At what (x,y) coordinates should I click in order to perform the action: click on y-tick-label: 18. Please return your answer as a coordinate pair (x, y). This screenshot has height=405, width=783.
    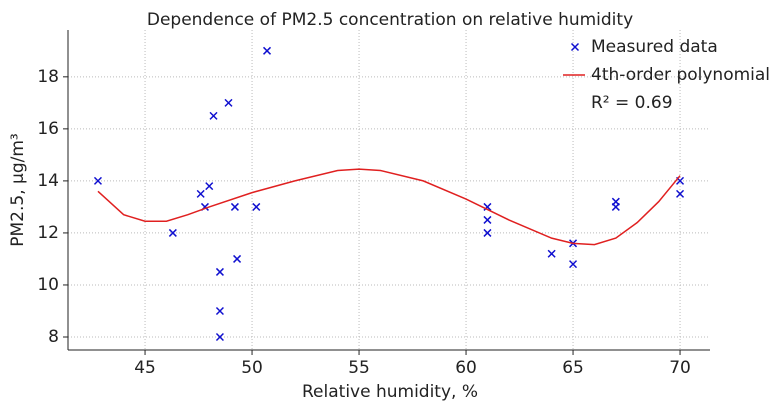
    Looking at the image, I should click on (48, 77).